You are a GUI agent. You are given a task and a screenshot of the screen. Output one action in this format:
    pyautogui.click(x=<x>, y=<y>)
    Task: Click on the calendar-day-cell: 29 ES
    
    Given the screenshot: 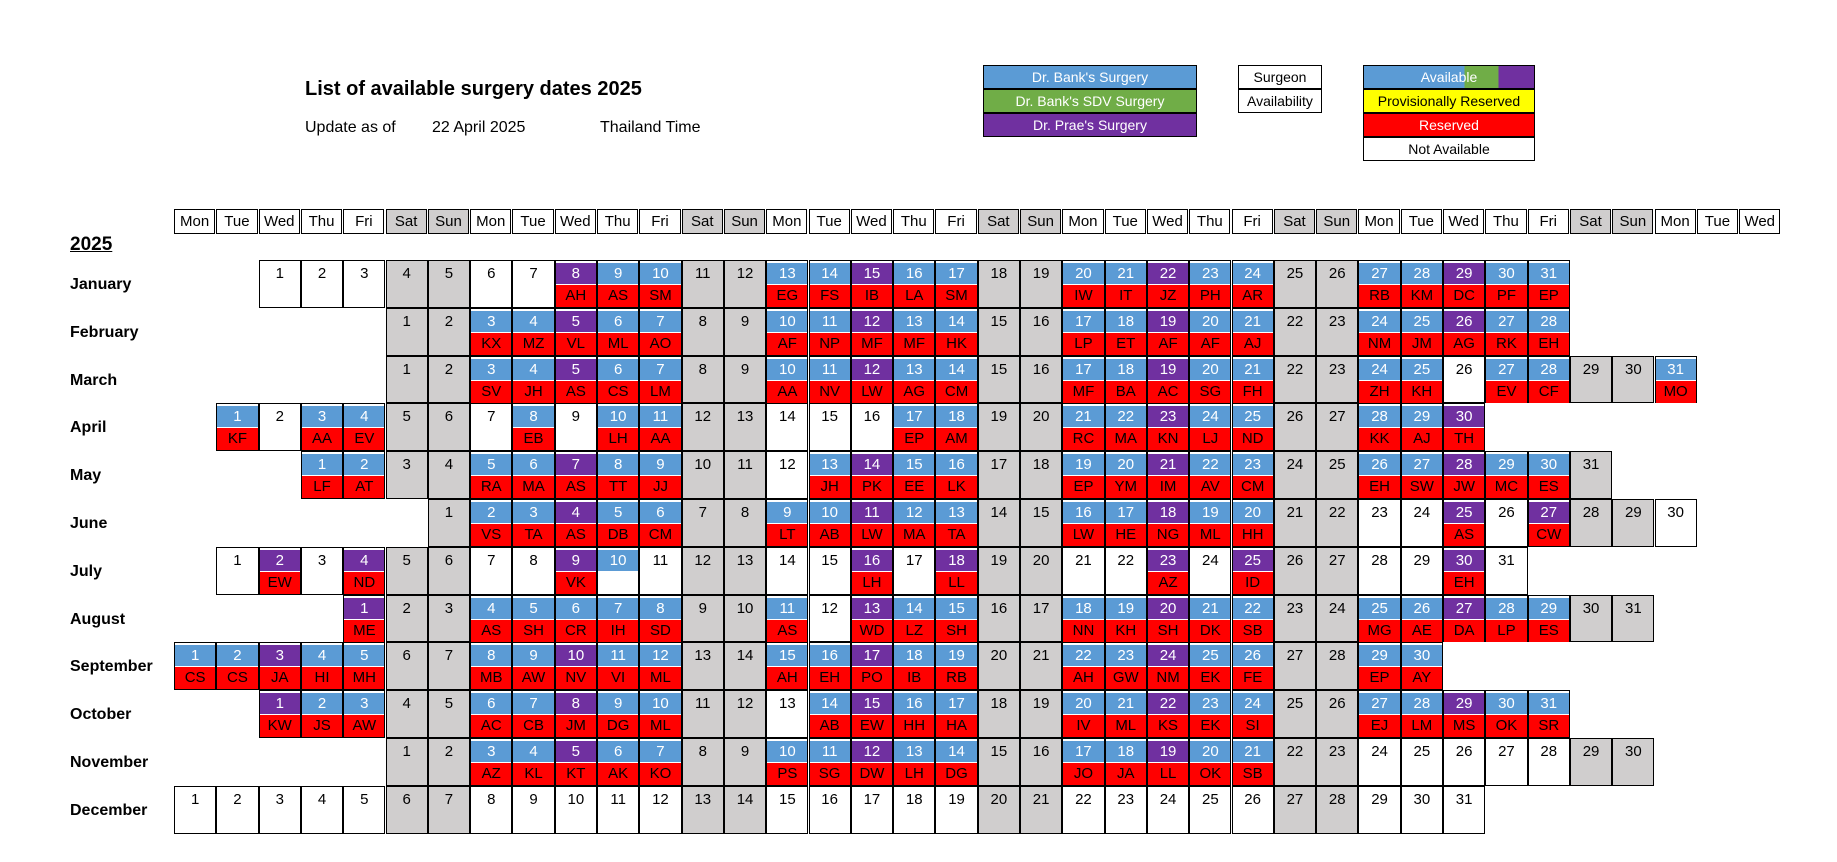 What is the action you would take?
    pyautogui.click(x=1548, y=618)
    